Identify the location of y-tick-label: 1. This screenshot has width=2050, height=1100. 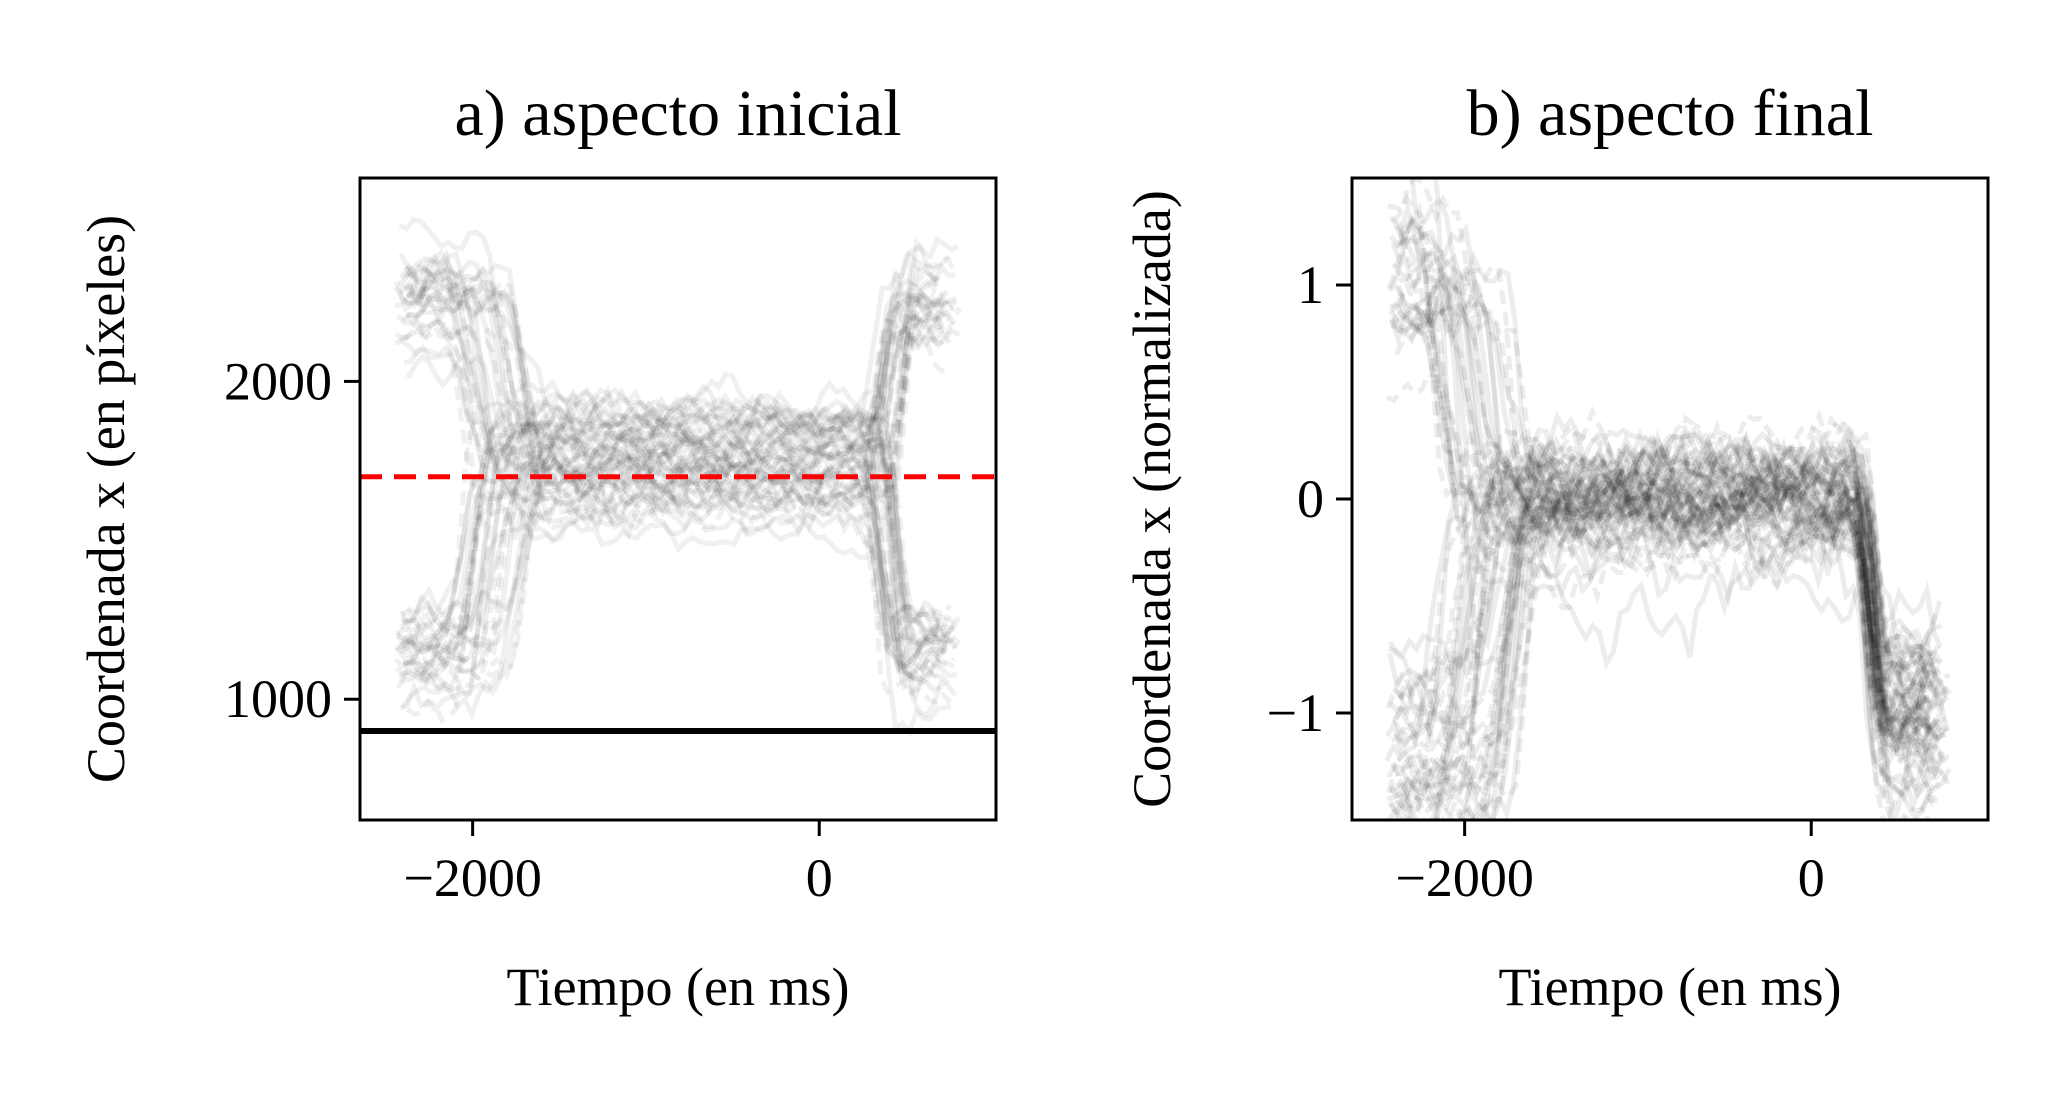
(1310, 285).